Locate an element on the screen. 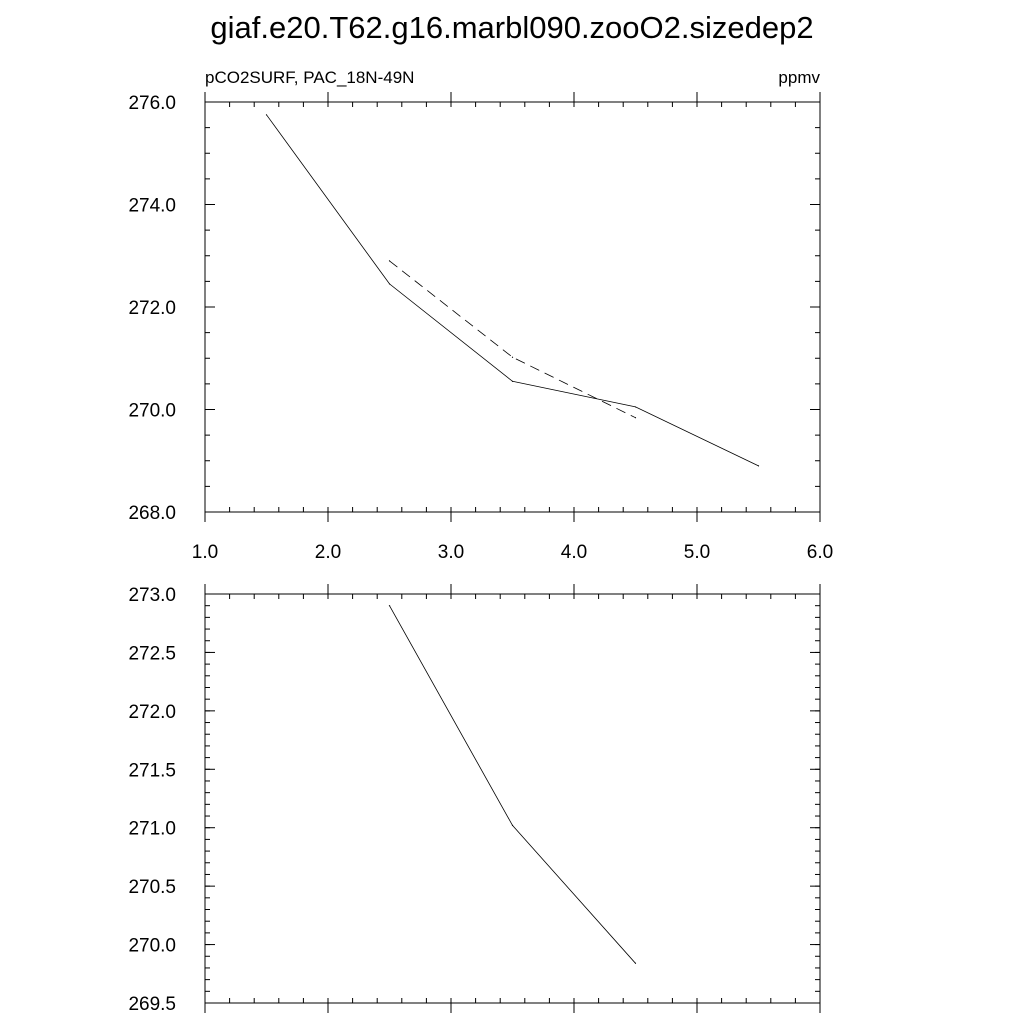  top-panel-units: ppmv is located at coordinates (799, 77).